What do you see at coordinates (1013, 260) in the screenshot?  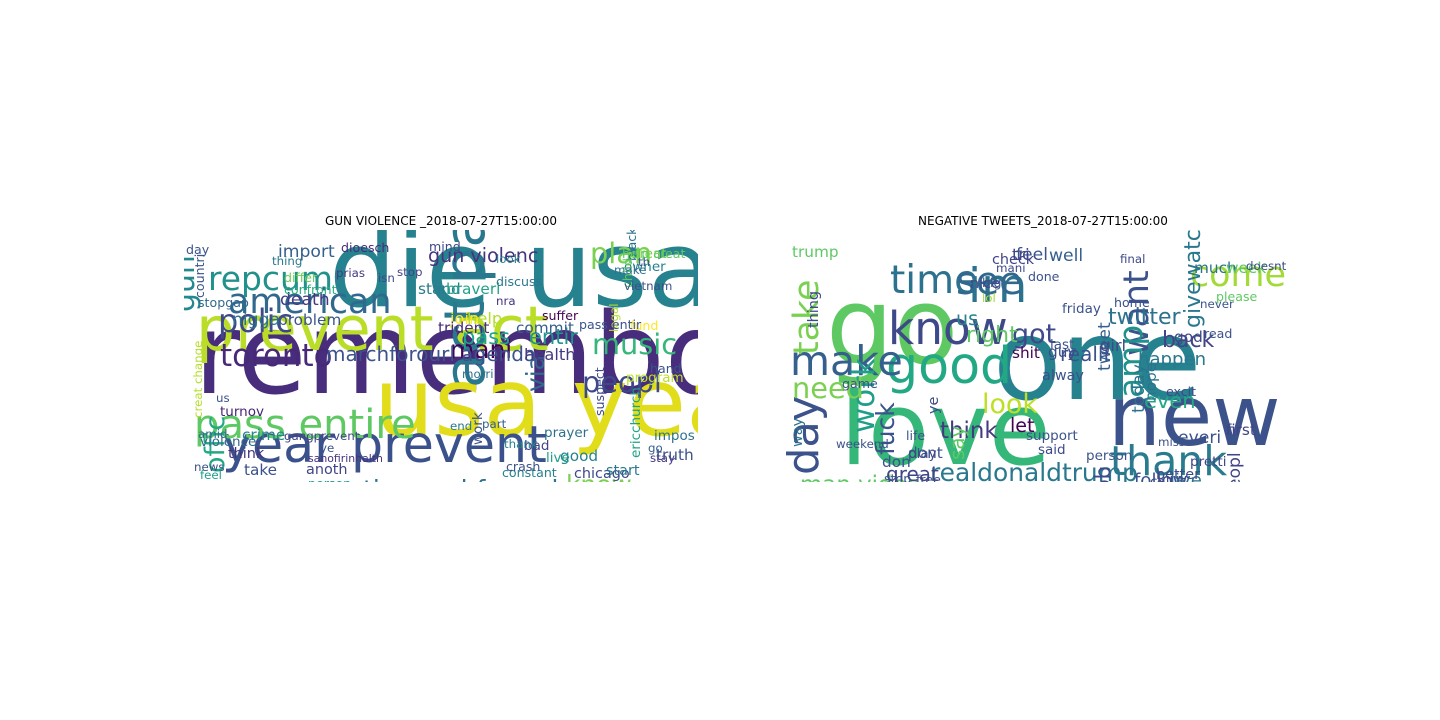 I see `cloud-word: check` at bounding box center [1013, 260].